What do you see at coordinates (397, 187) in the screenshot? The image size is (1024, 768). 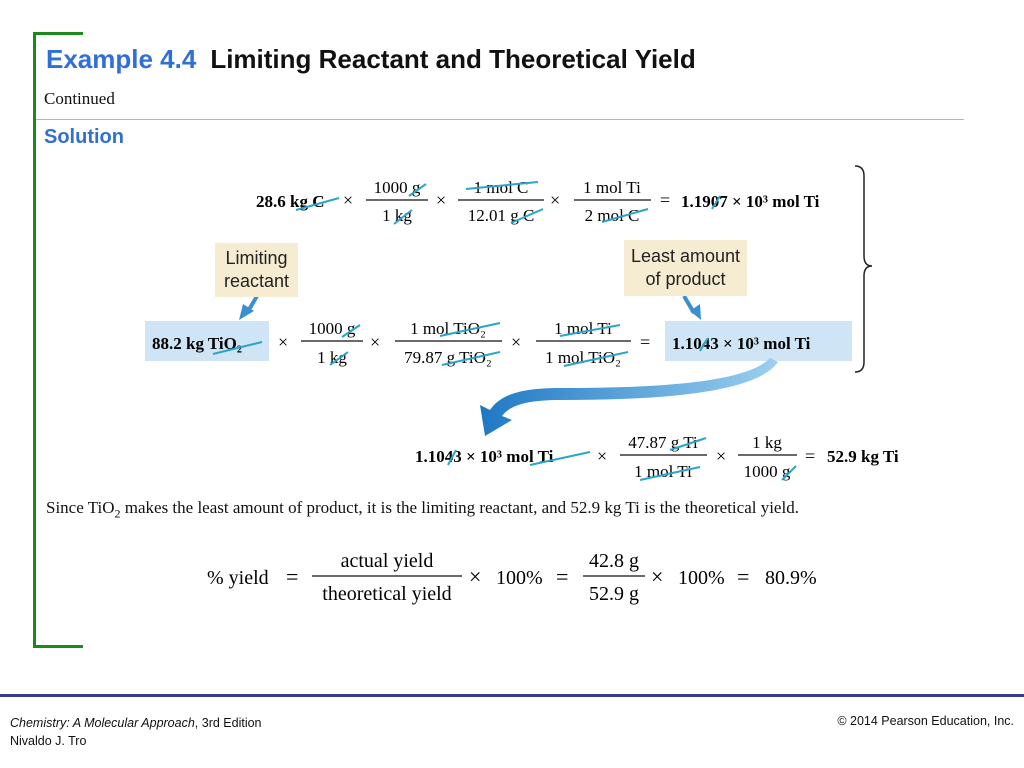 I see `eq1-f1-num: 1000 g` at bounding box center [397, 187].